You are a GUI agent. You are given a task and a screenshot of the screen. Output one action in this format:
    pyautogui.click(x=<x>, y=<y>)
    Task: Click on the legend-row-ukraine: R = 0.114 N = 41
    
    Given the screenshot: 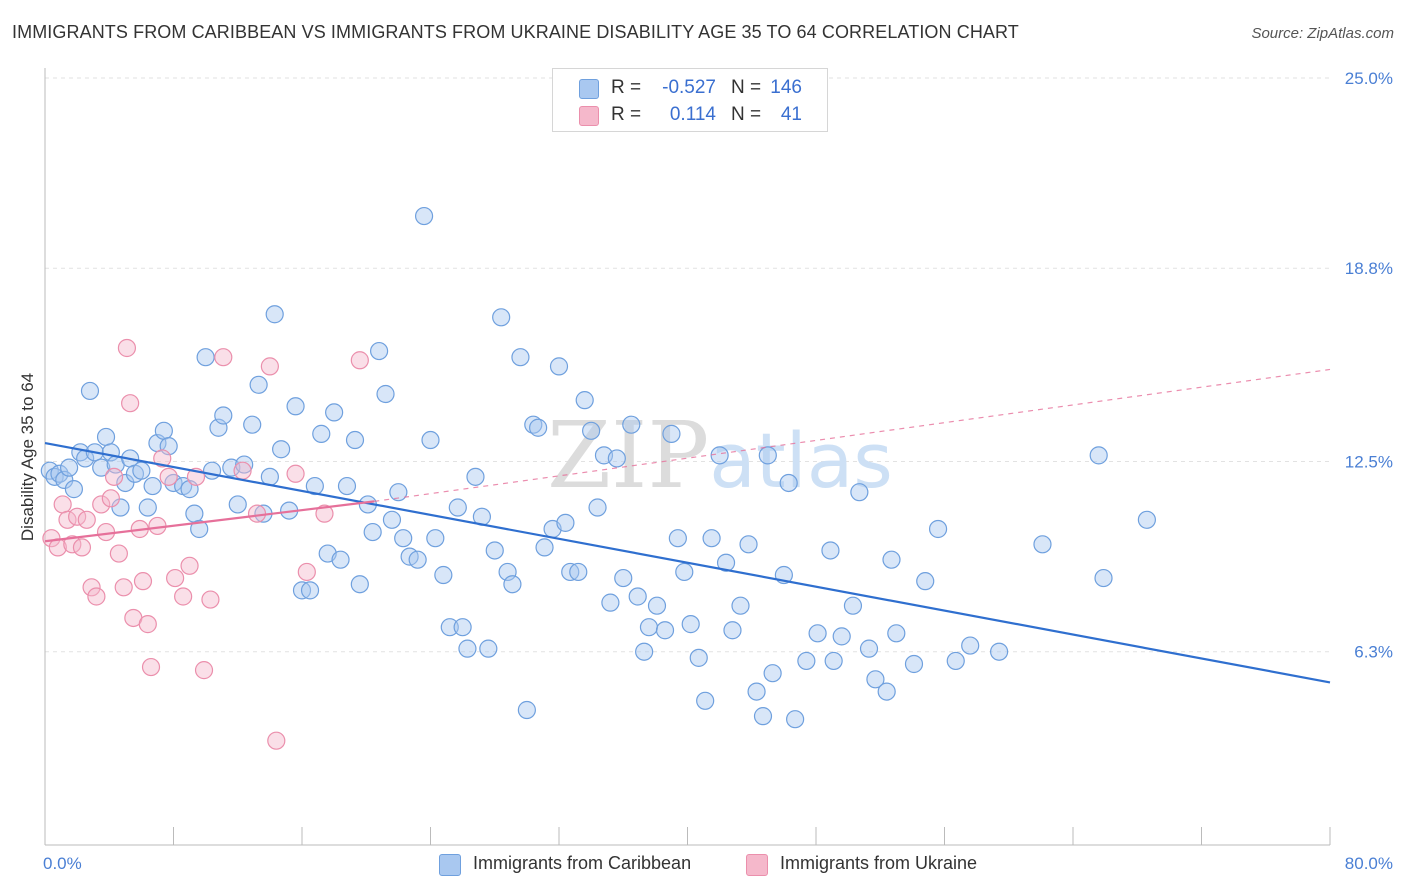 What is the action you would take?
    pyautogui.click(x=690, y=115)
    